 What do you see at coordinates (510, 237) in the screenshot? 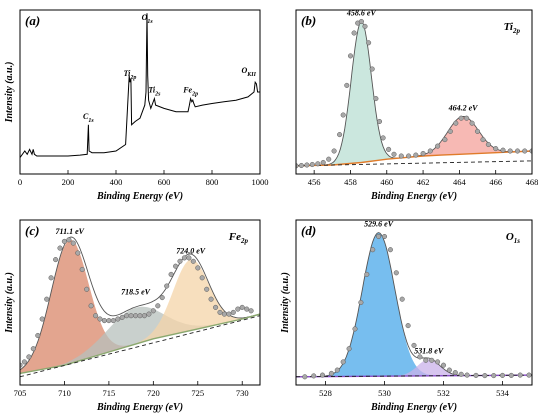
I see `element-label-main: O` at bounding box center [510, 237].